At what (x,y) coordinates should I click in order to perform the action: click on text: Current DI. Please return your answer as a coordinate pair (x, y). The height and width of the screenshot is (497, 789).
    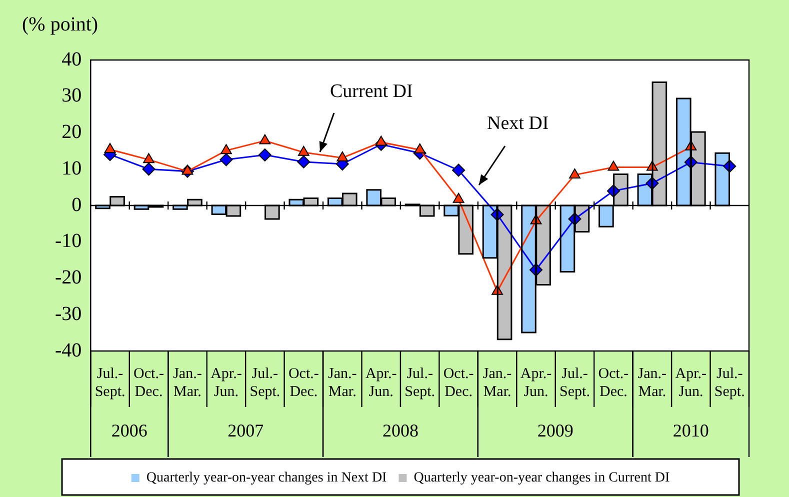
    Looking at the image, I should click on (371, 92).